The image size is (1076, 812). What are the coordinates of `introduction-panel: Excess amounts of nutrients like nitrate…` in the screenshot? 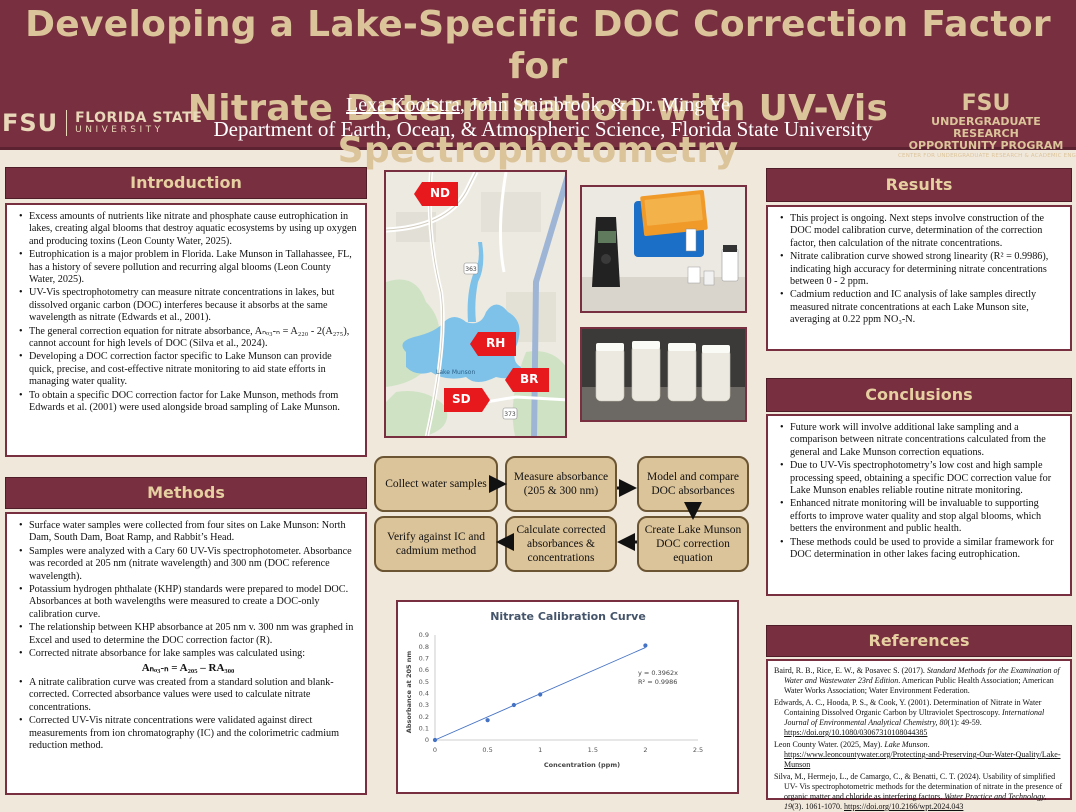 It's located at (186, 330).